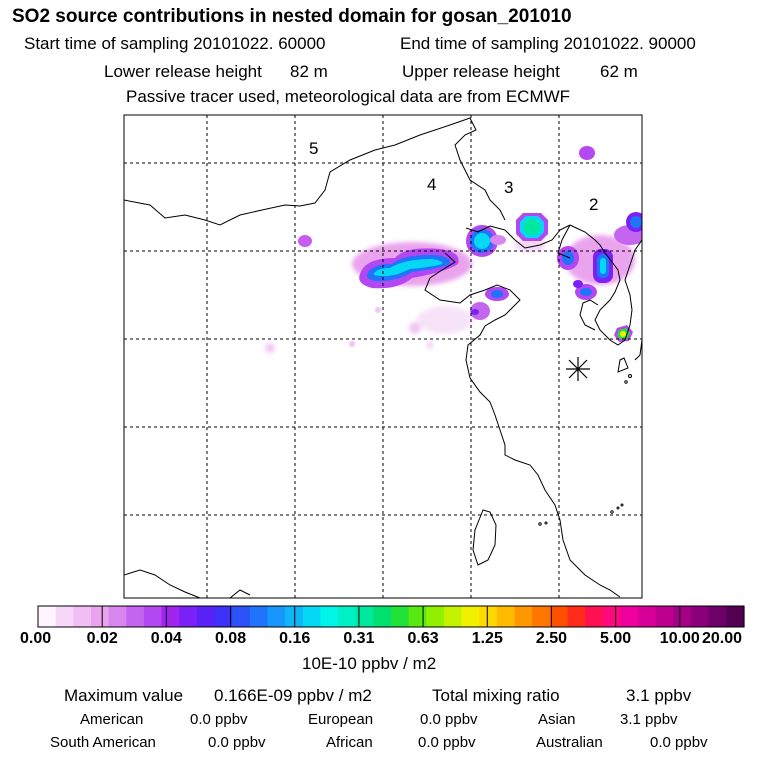  I want to click on max-value-label: Maximum value, so click(124, 695).